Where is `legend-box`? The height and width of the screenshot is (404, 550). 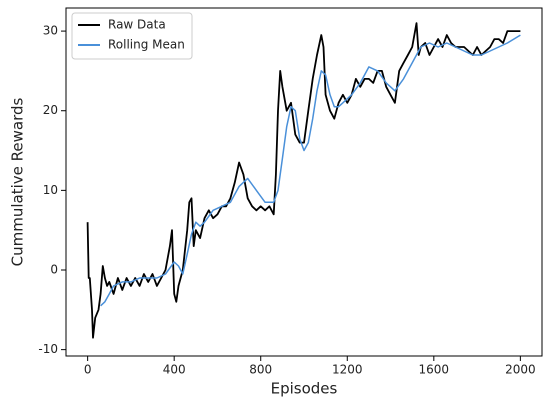
legend-box is located at coordinates (132, 36).